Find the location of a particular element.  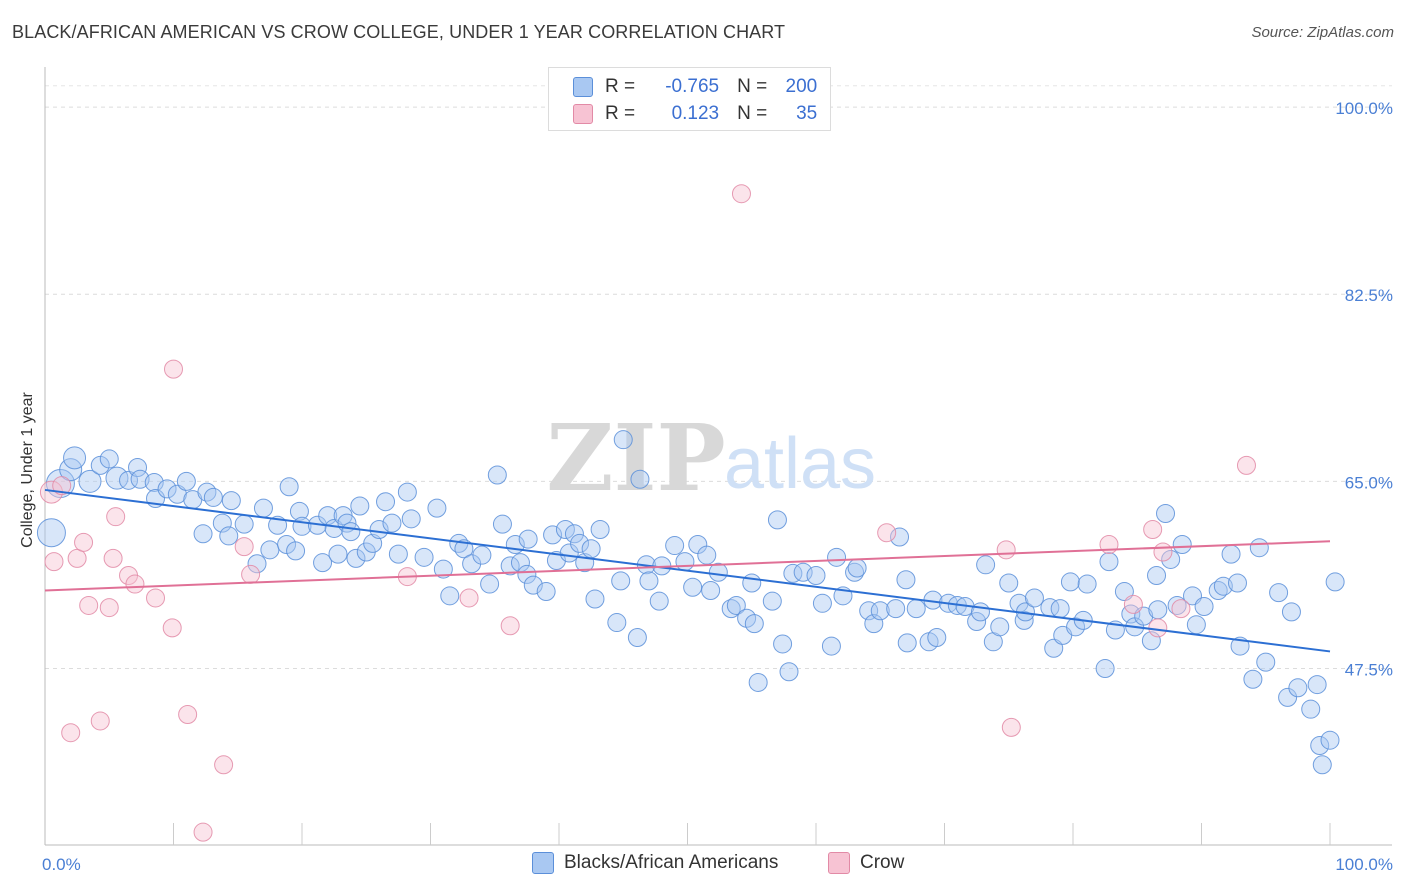

y-tick-label: 82.5% is located at coordinates (1369, 295).